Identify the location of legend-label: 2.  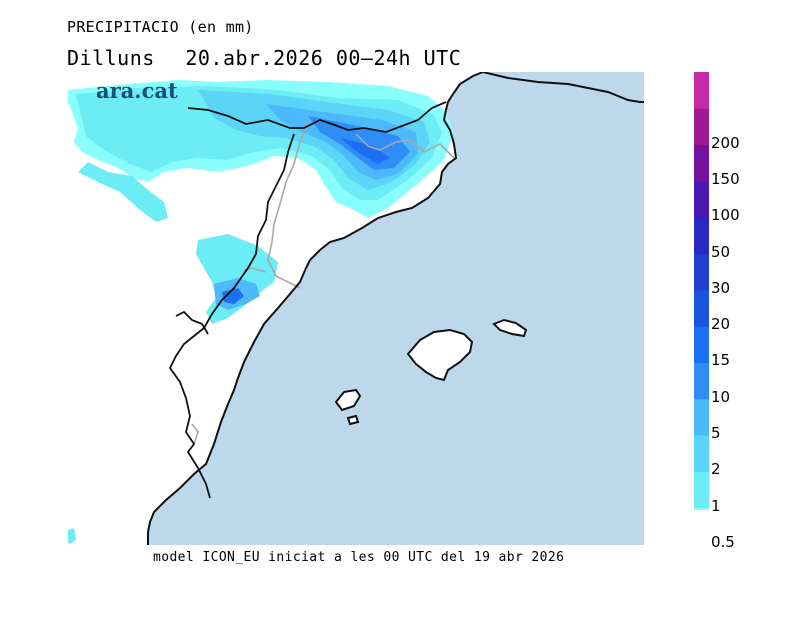
(716, 469).